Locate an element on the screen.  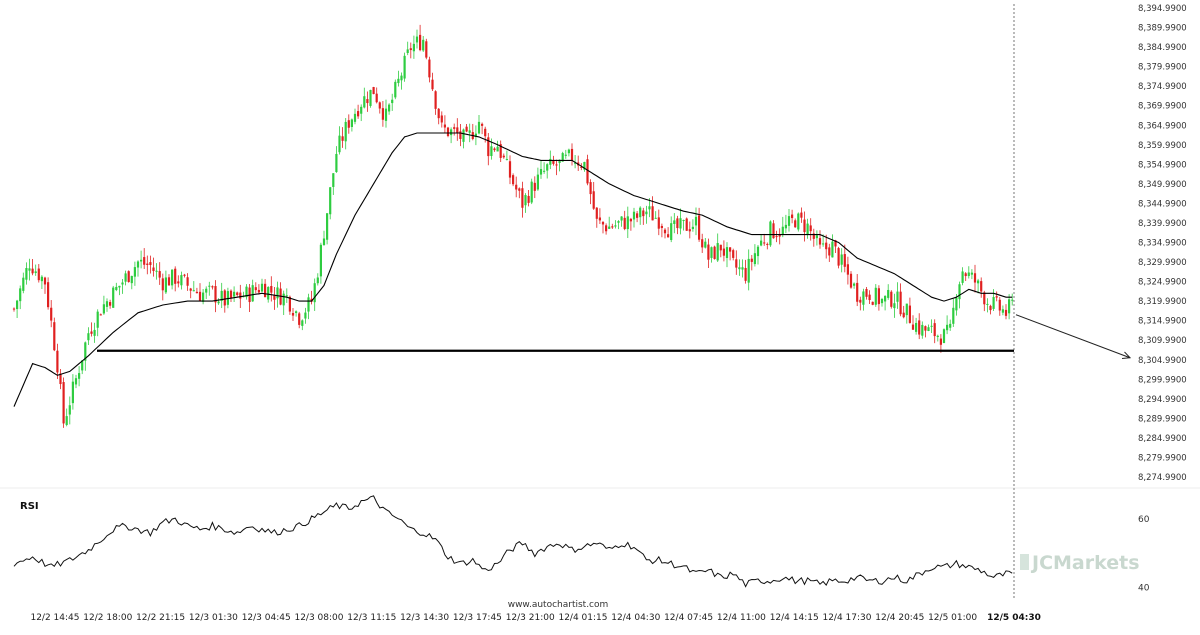
projection-arrowhead is located at coordinates (1126, 355).